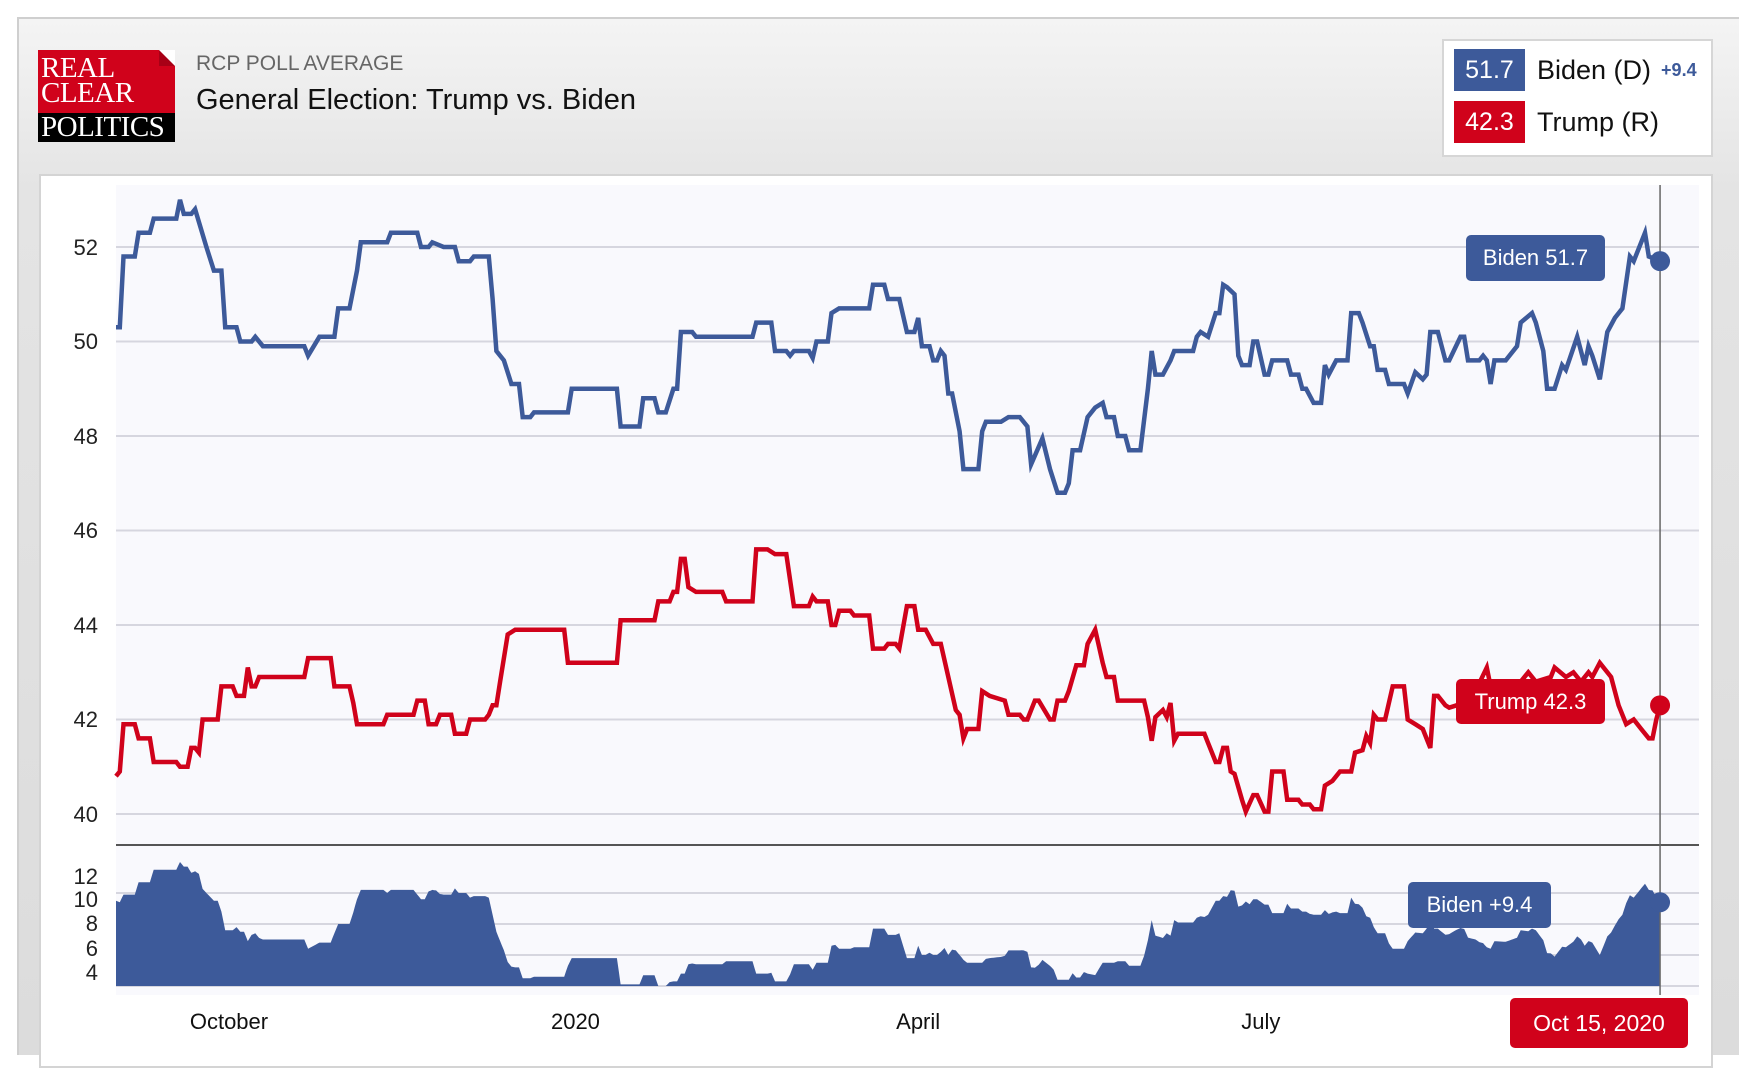  I want to click on header-kicker: RCP POLL AVERAGE, so click(300, 63).